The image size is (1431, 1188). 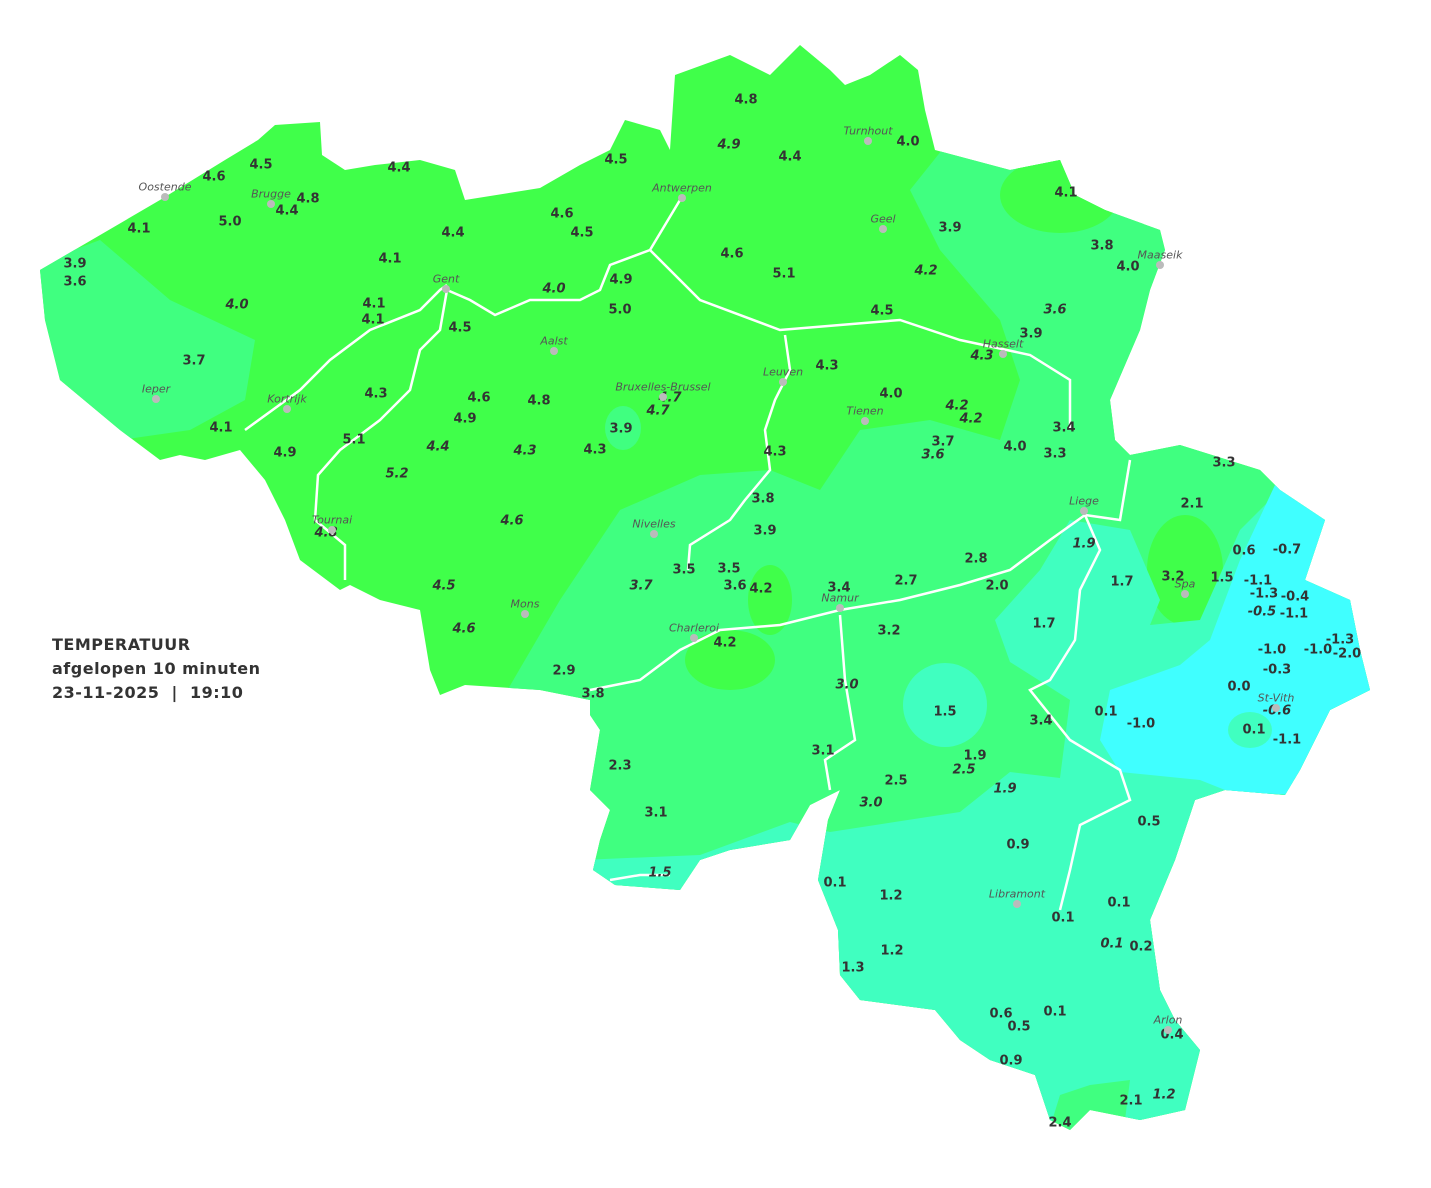 I want to click on temperature-reading: 1.5, so click(x=945, y=712).